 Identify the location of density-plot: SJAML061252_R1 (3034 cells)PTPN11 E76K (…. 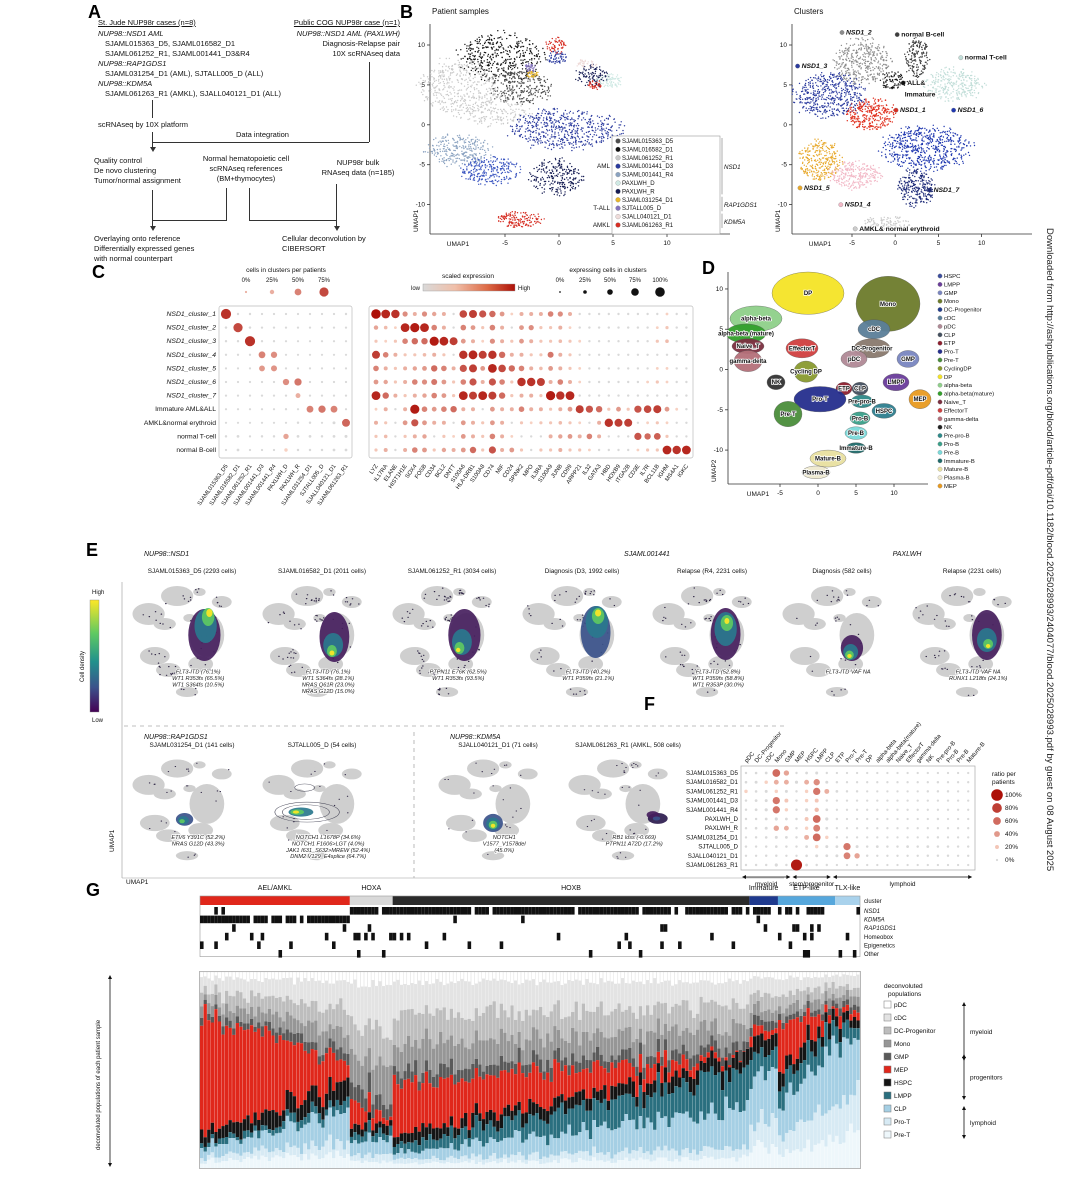
(444, 632).